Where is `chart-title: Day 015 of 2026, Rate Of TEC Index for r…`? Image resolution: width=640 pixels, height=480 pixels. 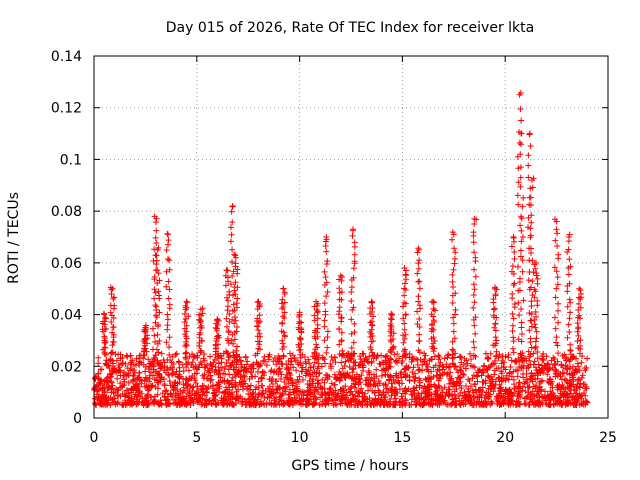 chart-title: Day 015 of 2026, Rate Of TEC Index for r… is located at coordinates (350, 28).